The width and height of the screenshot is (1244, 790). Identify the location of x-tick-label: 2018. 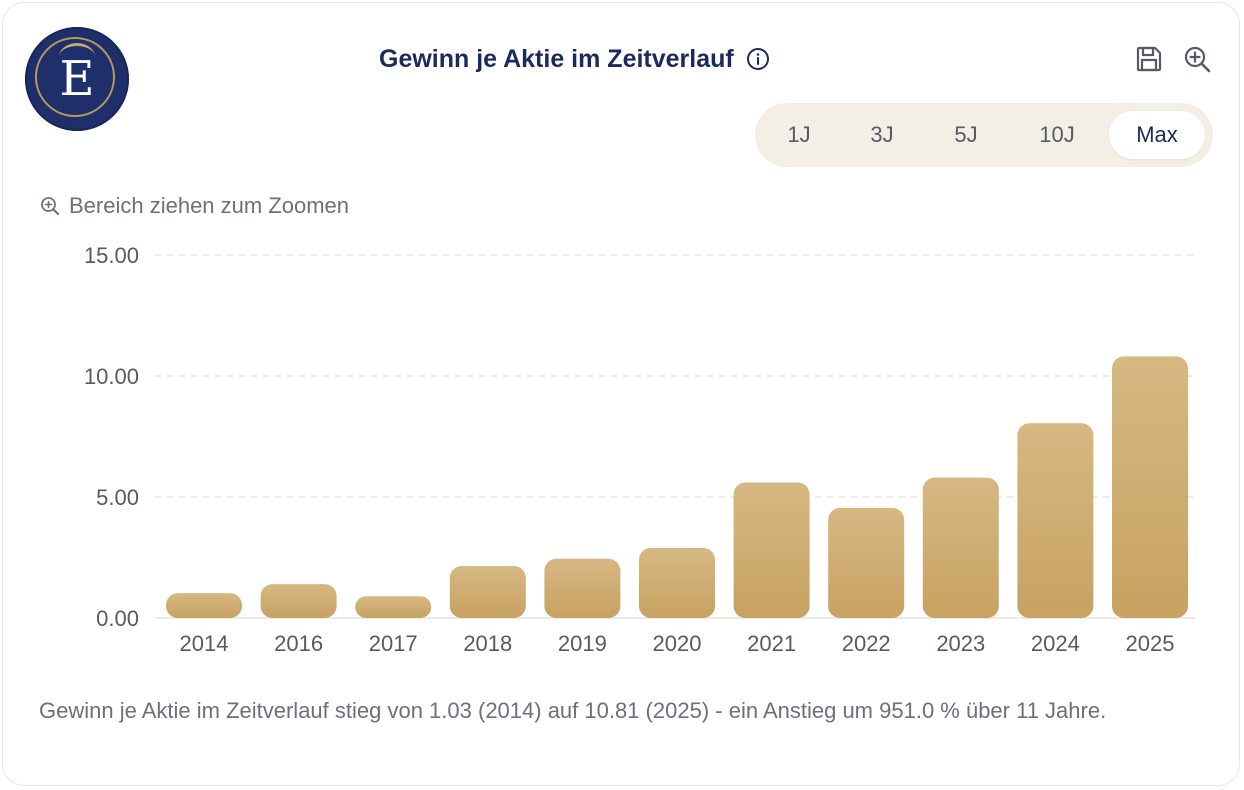
(487, 643).